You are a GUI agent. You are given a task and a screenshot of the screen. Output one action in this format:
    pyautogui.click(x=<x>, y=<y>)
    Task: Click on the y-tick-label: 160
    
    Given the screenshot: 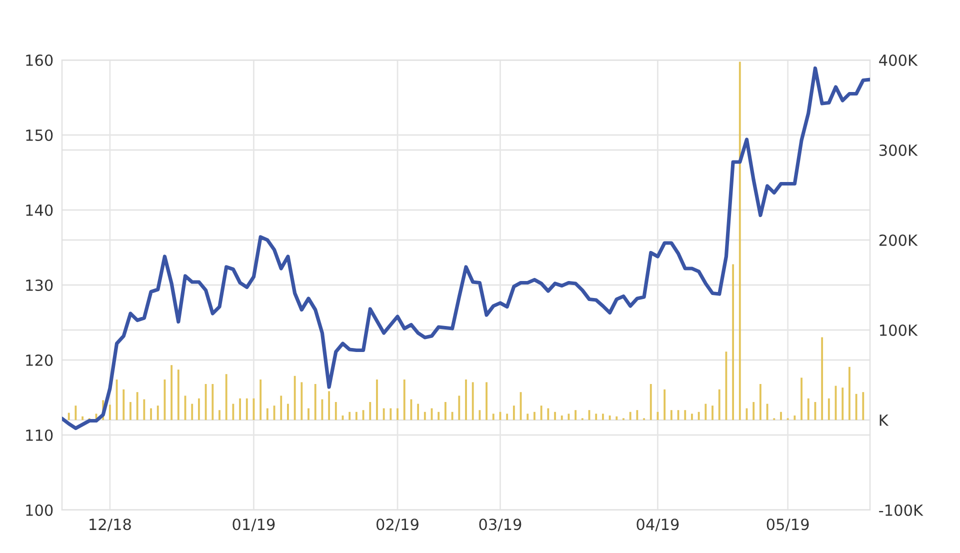 What is the action you would take?
    pyautogui.click(x=39, y=60)
    